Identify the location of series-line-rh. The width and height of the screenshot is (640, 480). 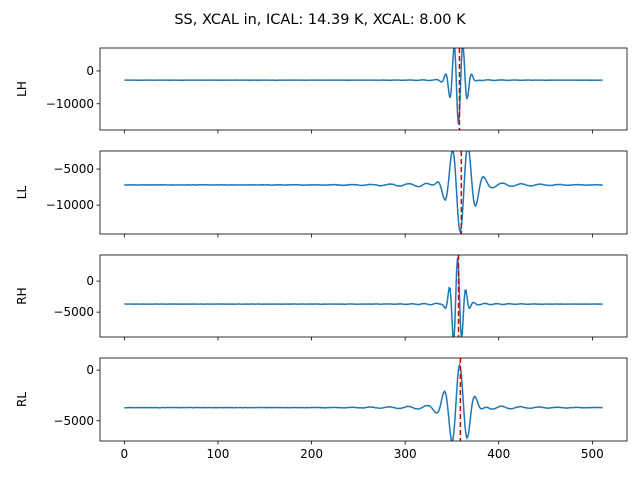
(363, 297).